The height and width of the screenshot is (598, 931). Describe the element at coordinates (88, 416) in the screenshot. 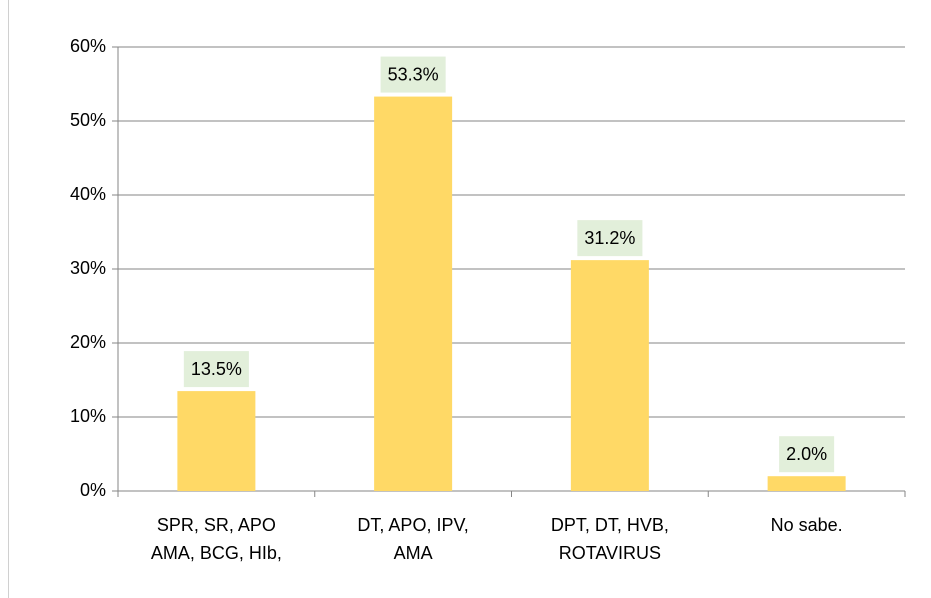

I see `y-tick-label: 10%` at that location.